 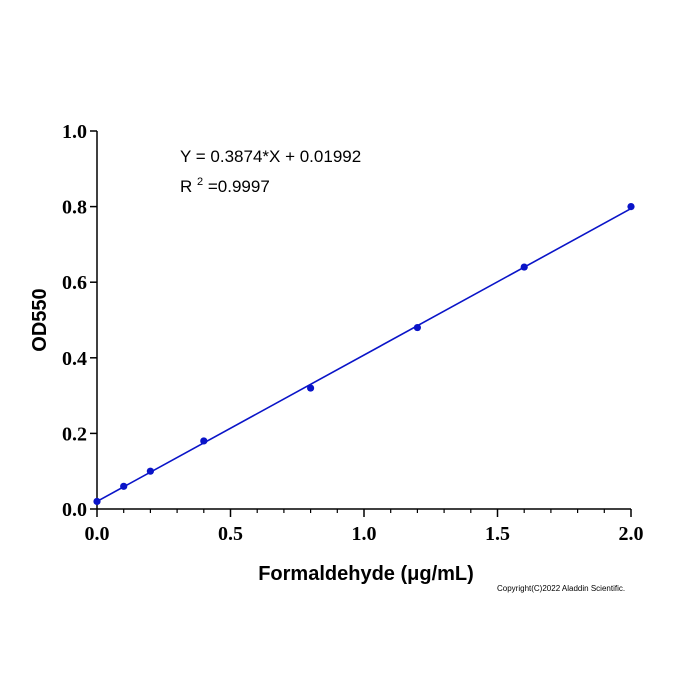 I want to click on y-tick-label: 0.6, so click(x=74, y=283).